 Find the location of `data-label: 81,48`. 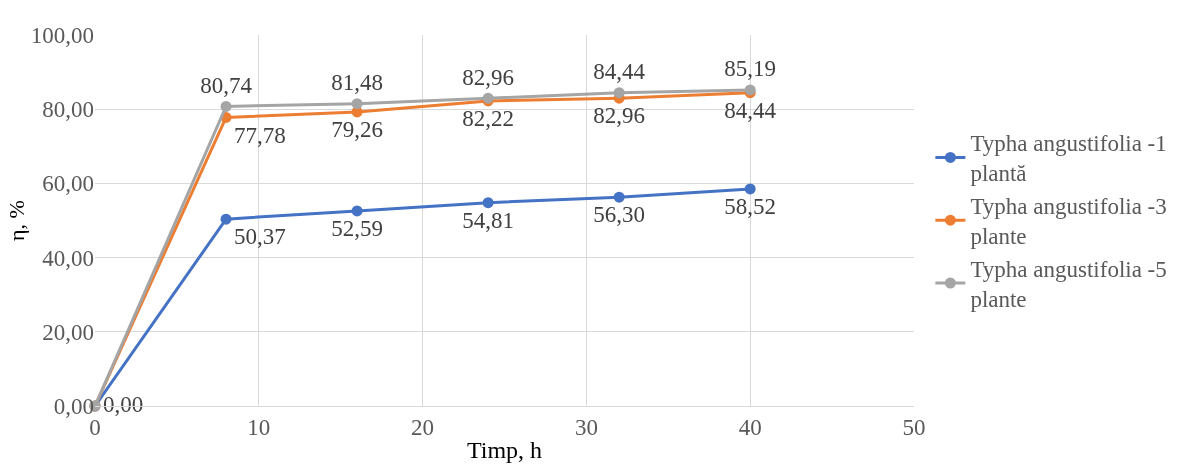

data-label: 81,48 is located at coordinates (357, 83).